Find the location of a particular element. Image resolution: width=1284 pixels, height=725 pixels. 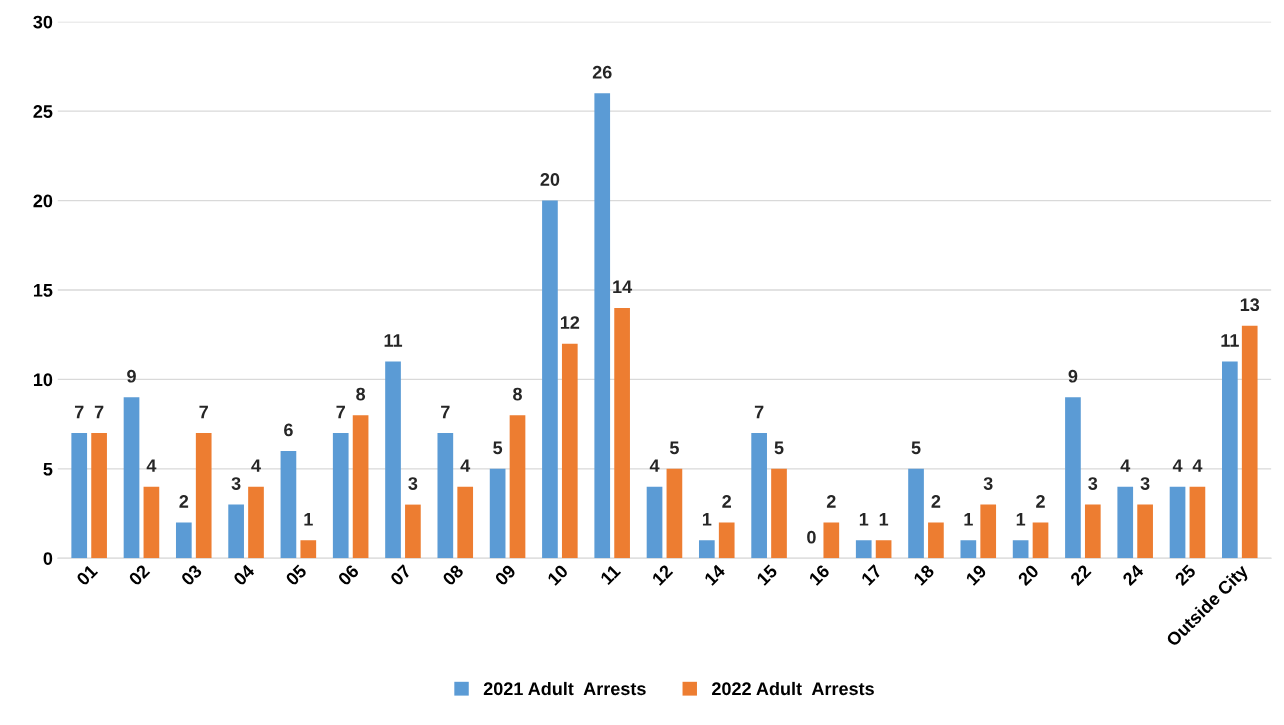

data-label: 0 is located at coordinates (811, 537).